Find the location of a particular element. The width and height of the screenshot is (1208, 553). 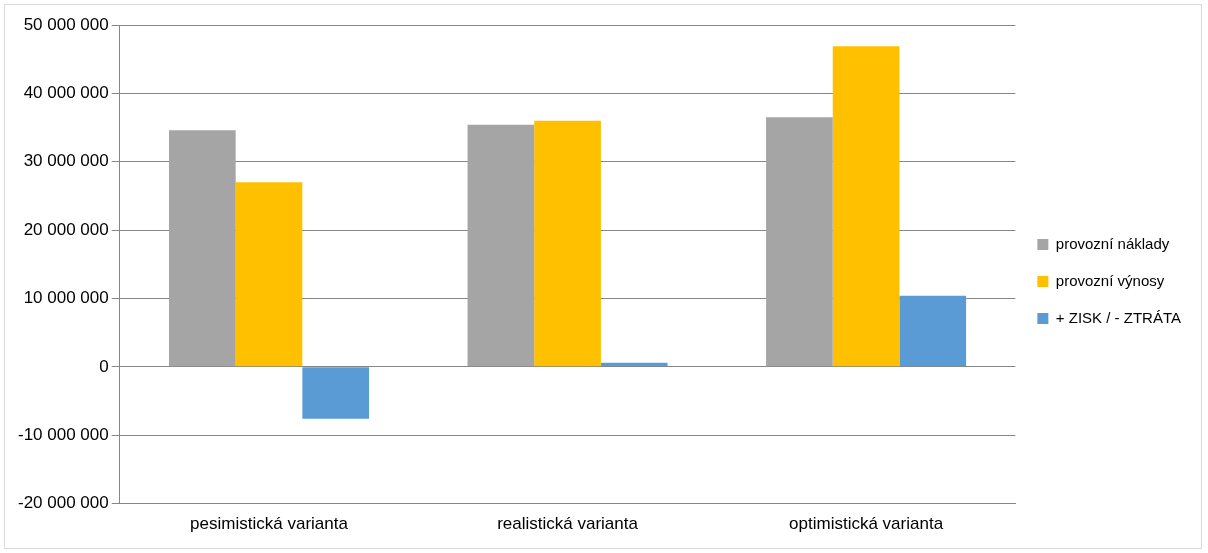

y-tick-label: -10 000 000 is located at coordinates (63, 434).